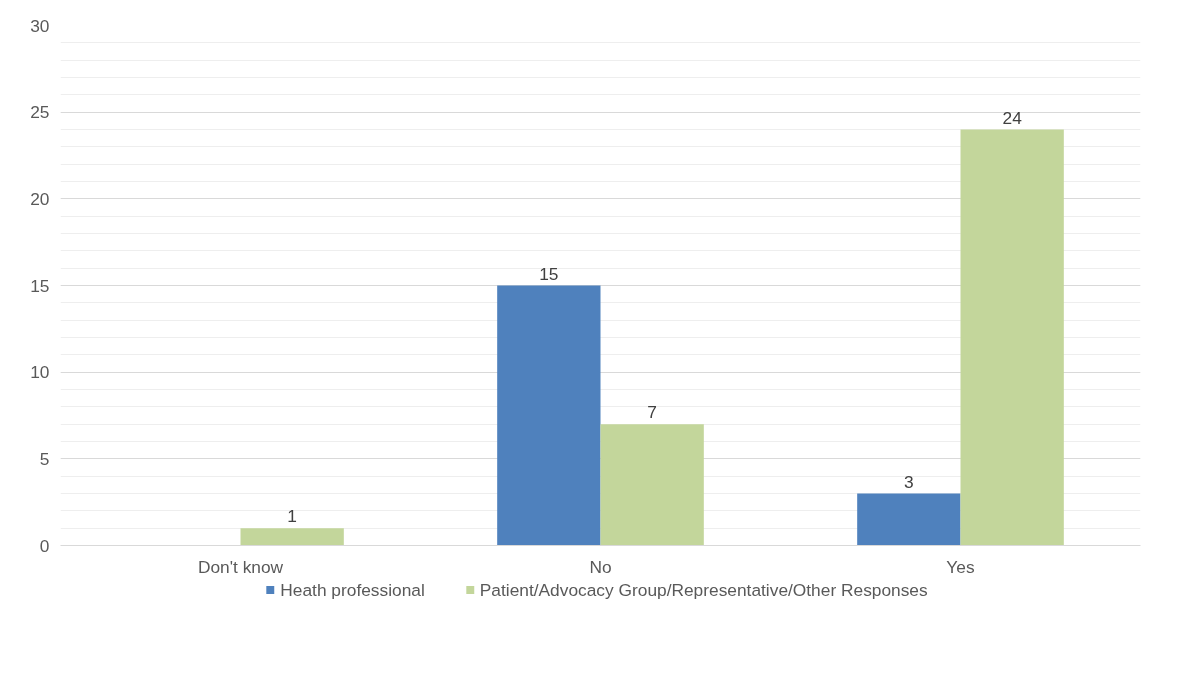  Describe the element at coordinates (909, 481) in the screenshot. I see `data-label: 3` at that location.